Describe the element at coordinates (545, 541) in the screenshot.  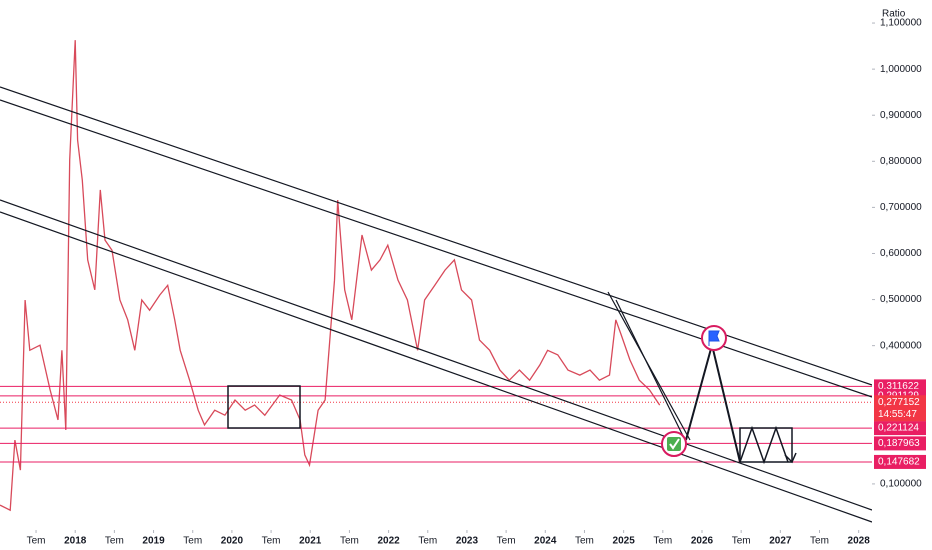
I see `x-tick-label: 2024` at that location.